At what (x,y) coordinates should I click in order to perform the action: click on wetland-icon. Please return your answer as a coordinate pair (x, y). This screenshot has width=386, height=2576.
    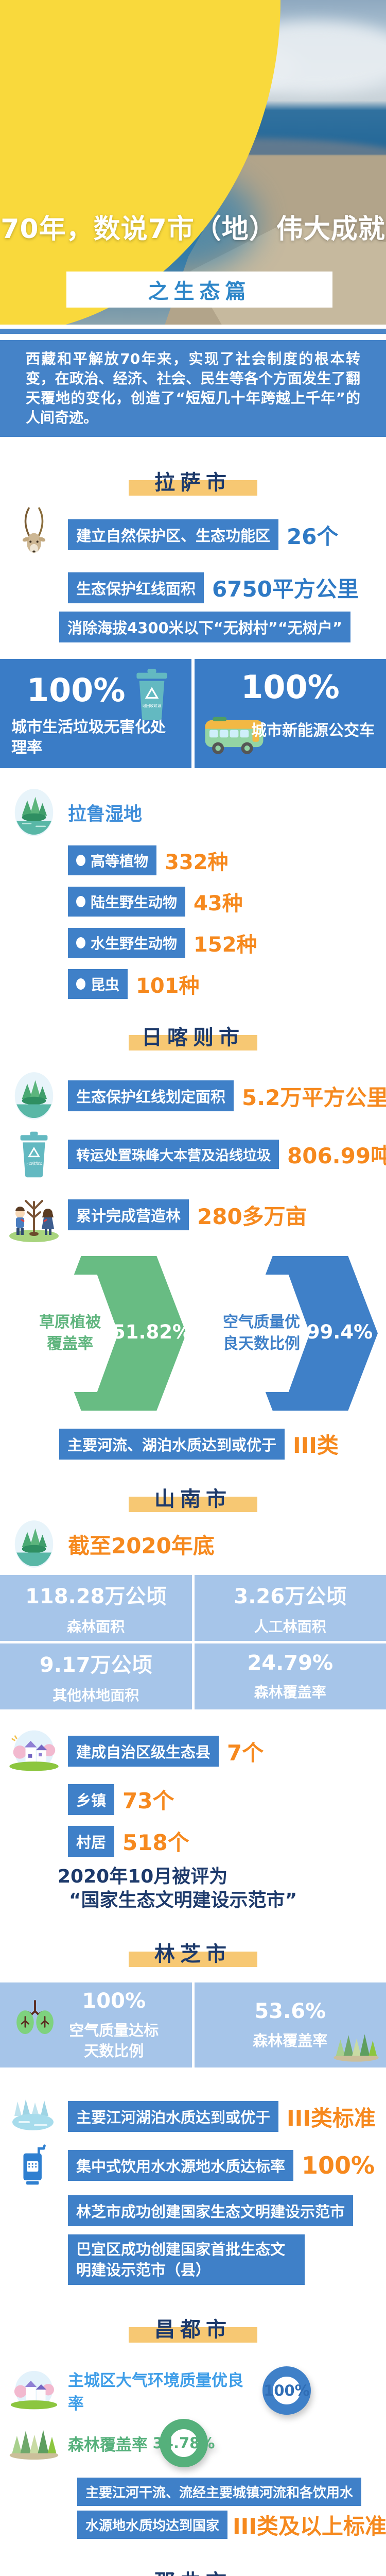
    Looking at the image, I should click on (34, 1544).